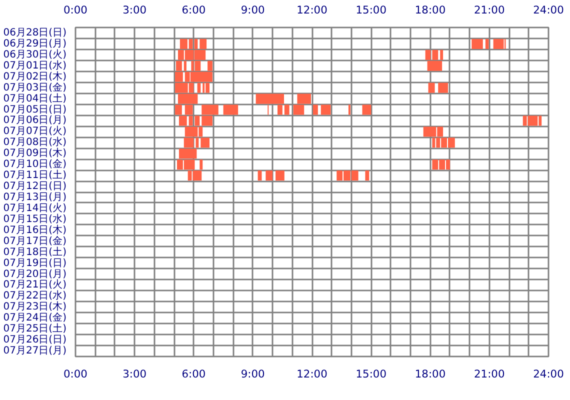 This screenshot has width=570, height=400. I want to click on x-tick-label: 15:00, so click(371, 10).